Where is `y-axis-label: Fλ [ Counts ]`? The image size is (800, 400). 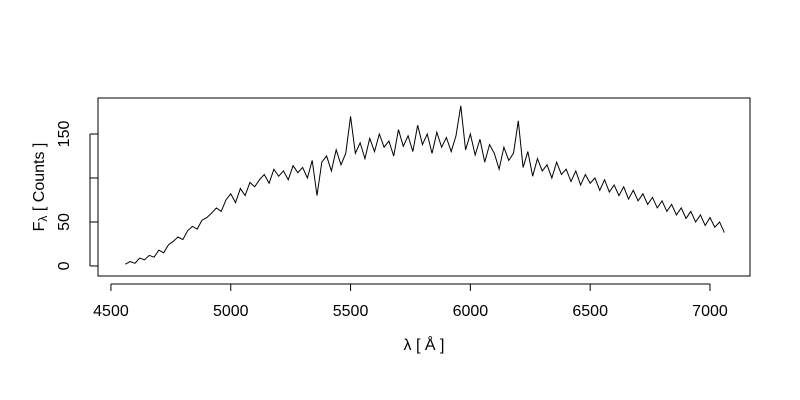 y-axis-label: Fλ [ Counts ] is located at coordinates (40, 187).